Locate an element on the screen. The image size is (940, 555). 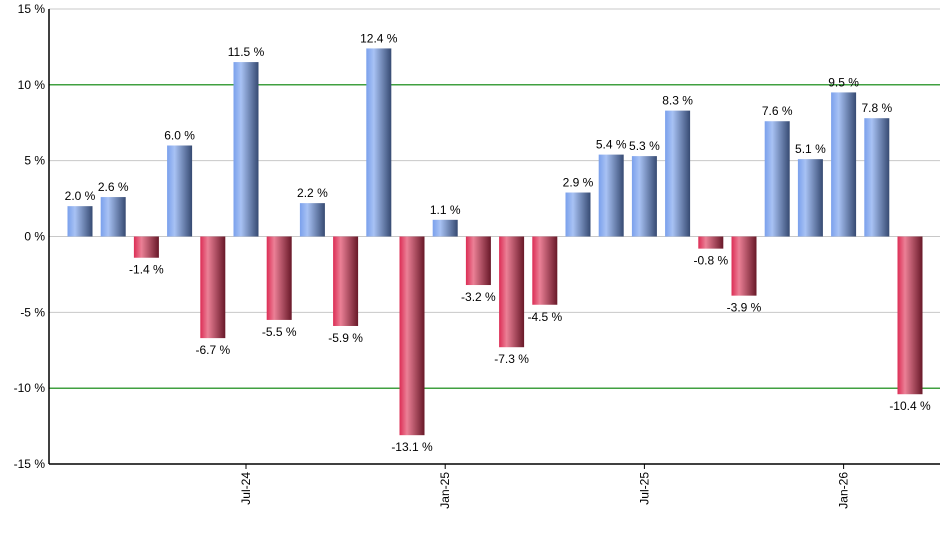
y-tick-label: 10 % is located at coordinates (32, 85).